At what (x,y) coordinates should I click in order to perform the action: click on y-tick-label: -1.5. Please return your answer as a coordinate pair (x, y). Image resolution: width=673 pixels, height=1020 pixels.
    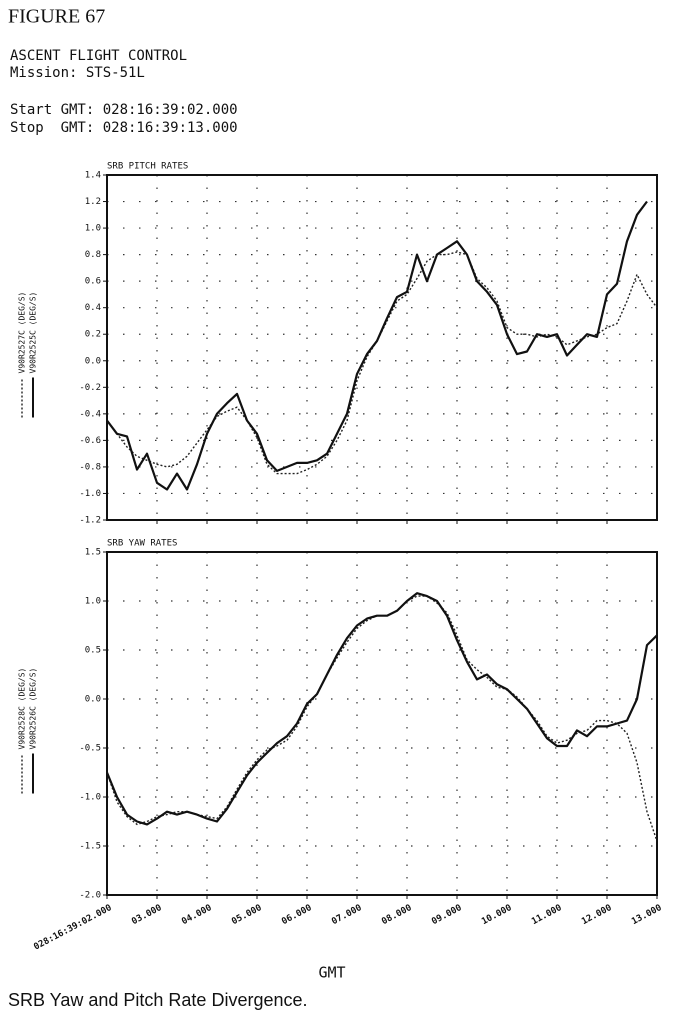
    Looking at the image, I should click on (90, 847).